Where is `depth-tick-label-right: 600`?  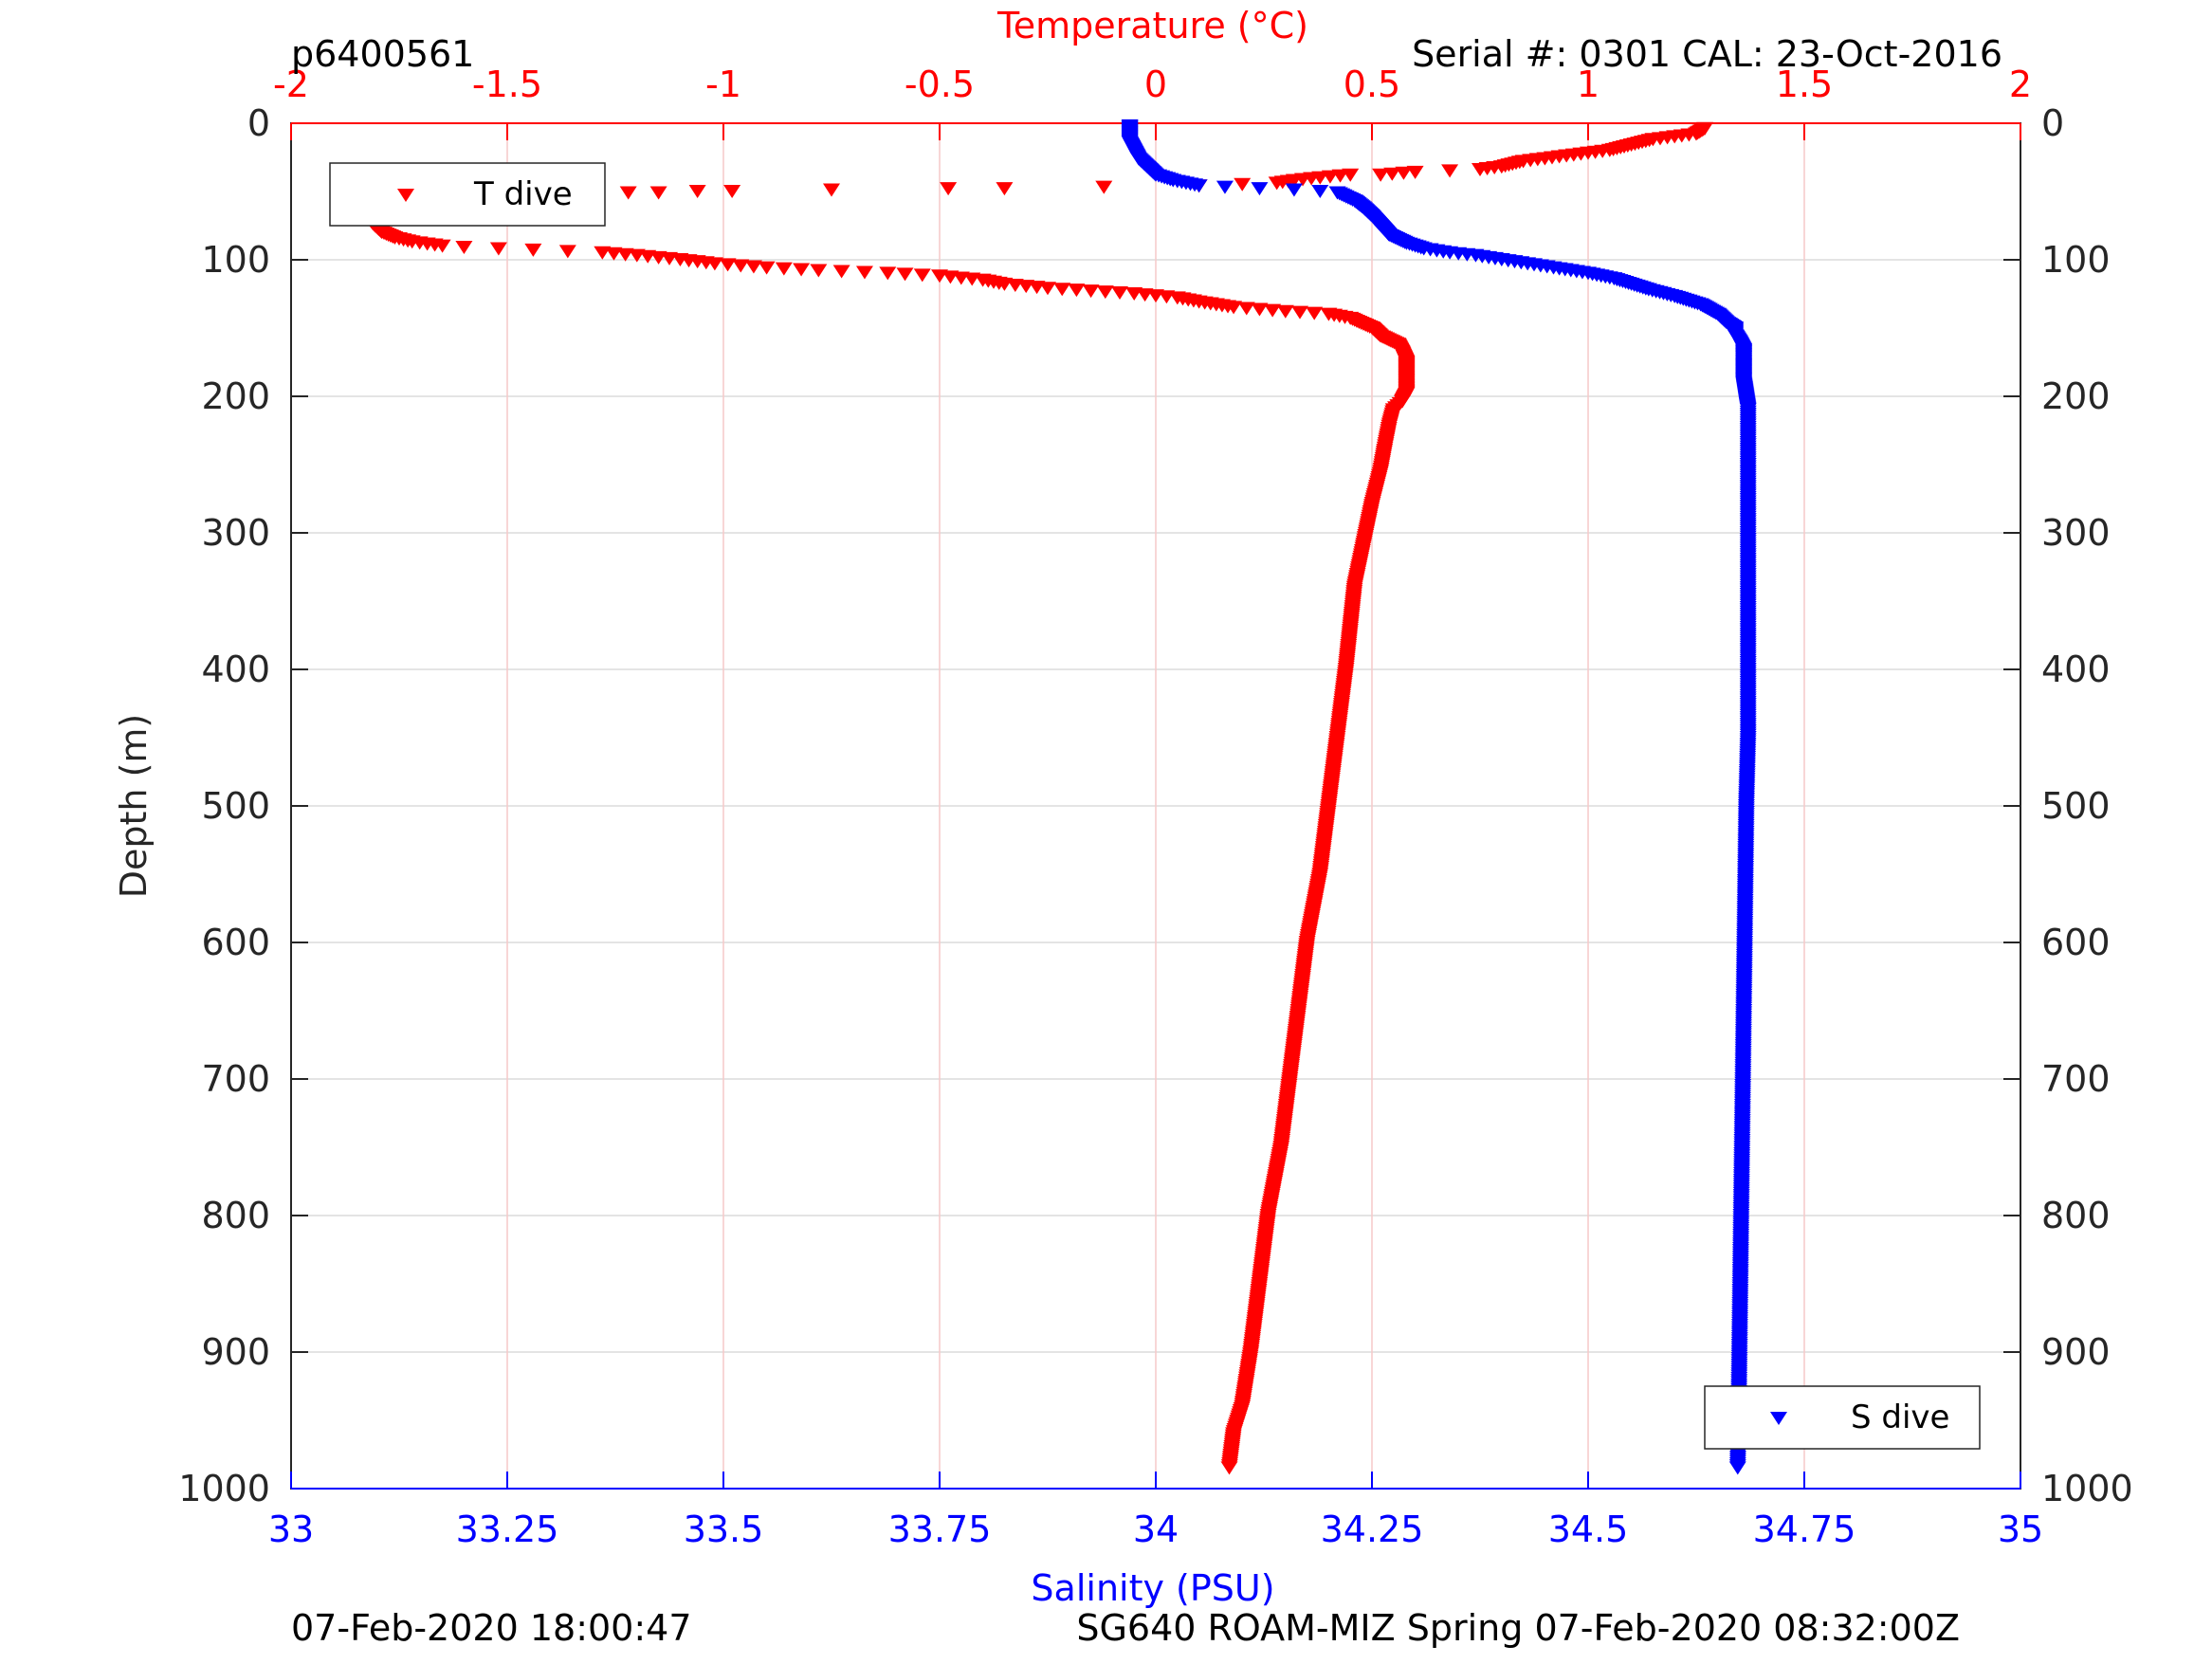 depth-tick-label-right: 600 is located at coordinates (2076, 942).